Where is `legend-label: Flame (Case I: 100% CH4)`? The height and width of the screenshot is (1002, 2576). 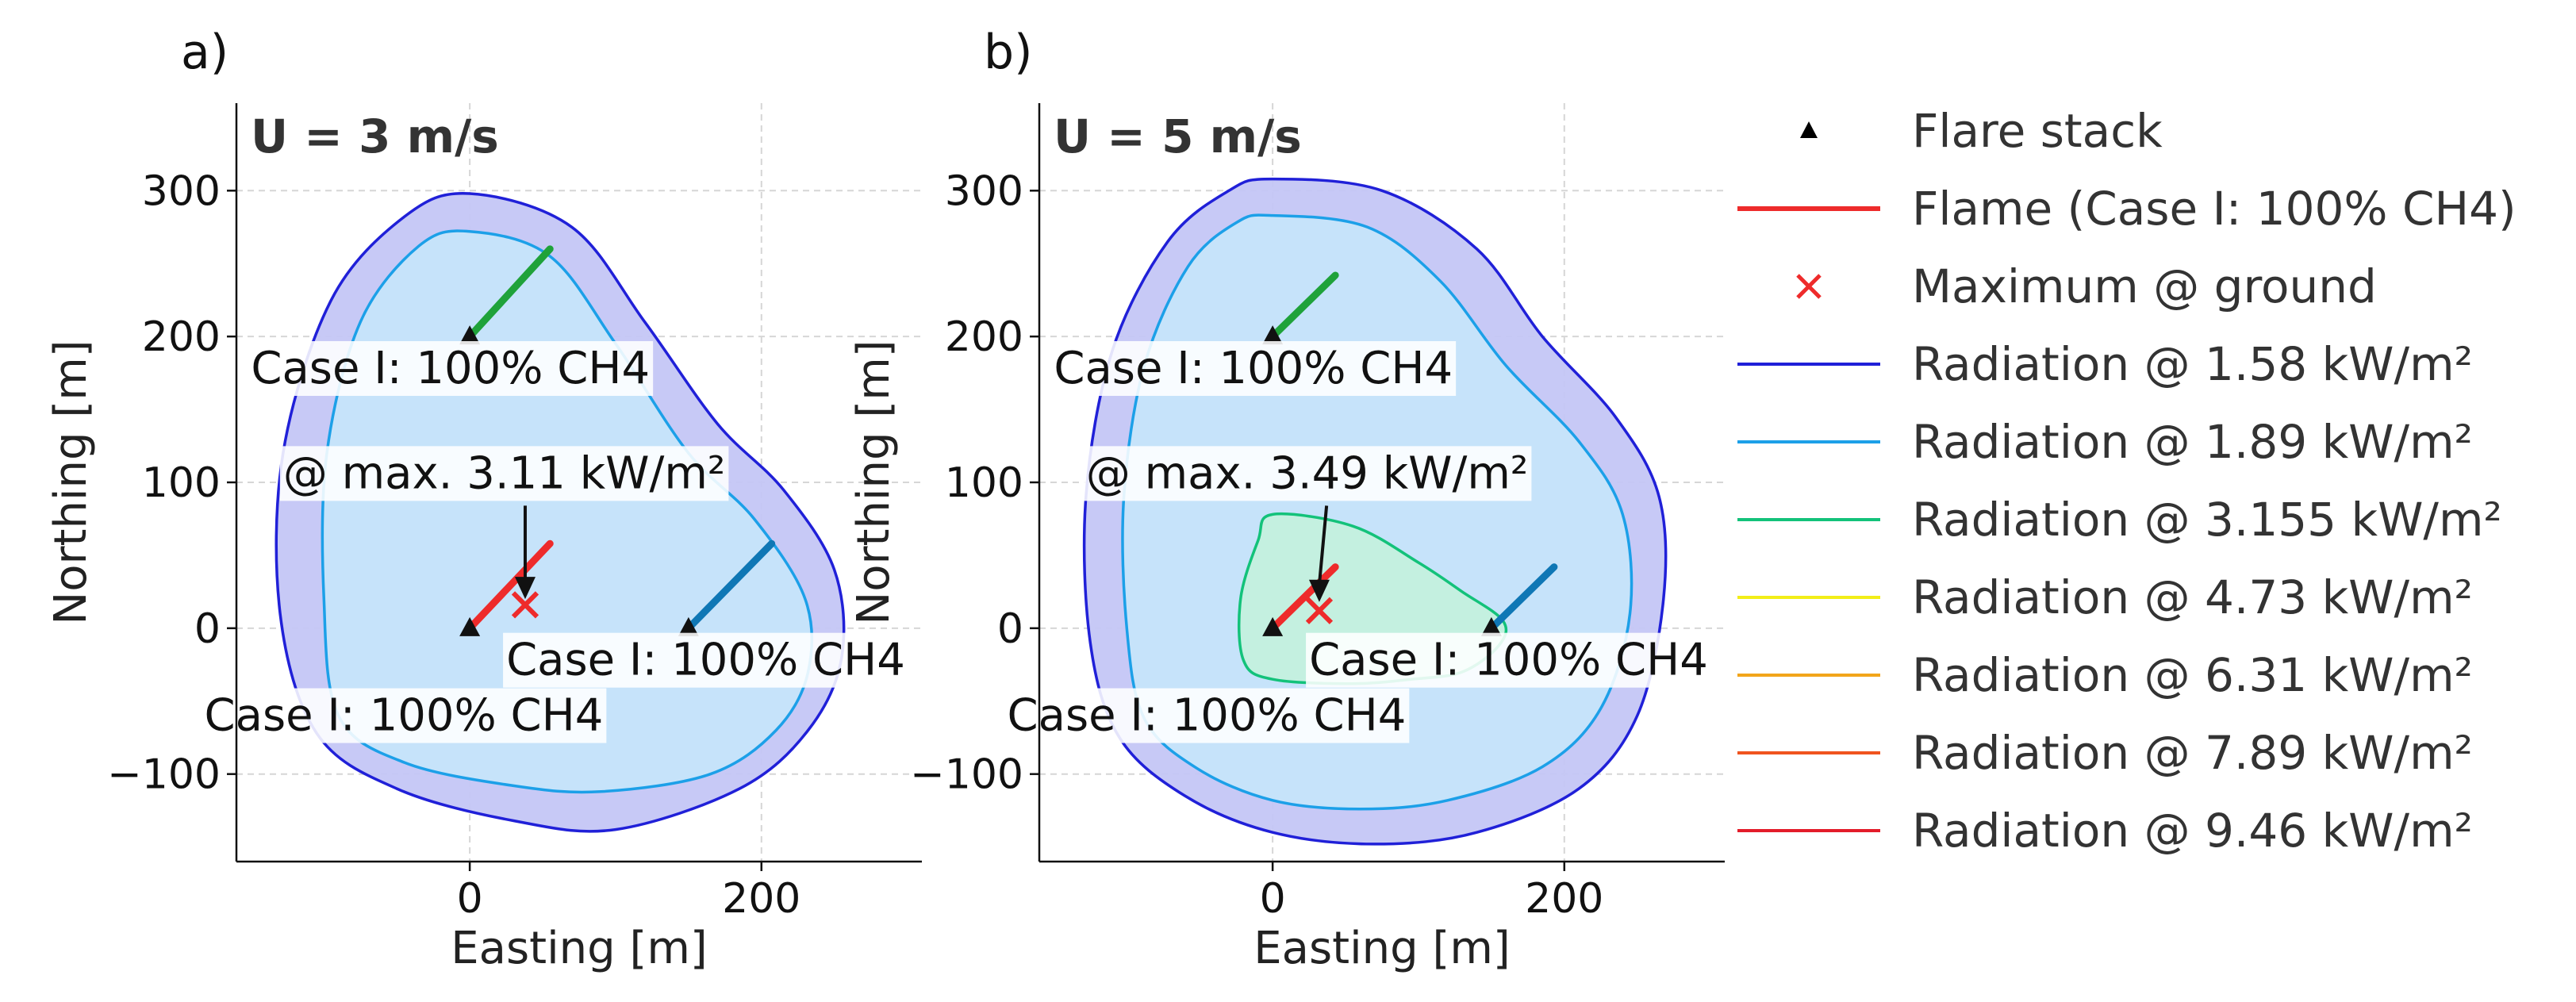 legend-label: Flame (Case I: 100% CH4) is located at coordinates (2214, 209).